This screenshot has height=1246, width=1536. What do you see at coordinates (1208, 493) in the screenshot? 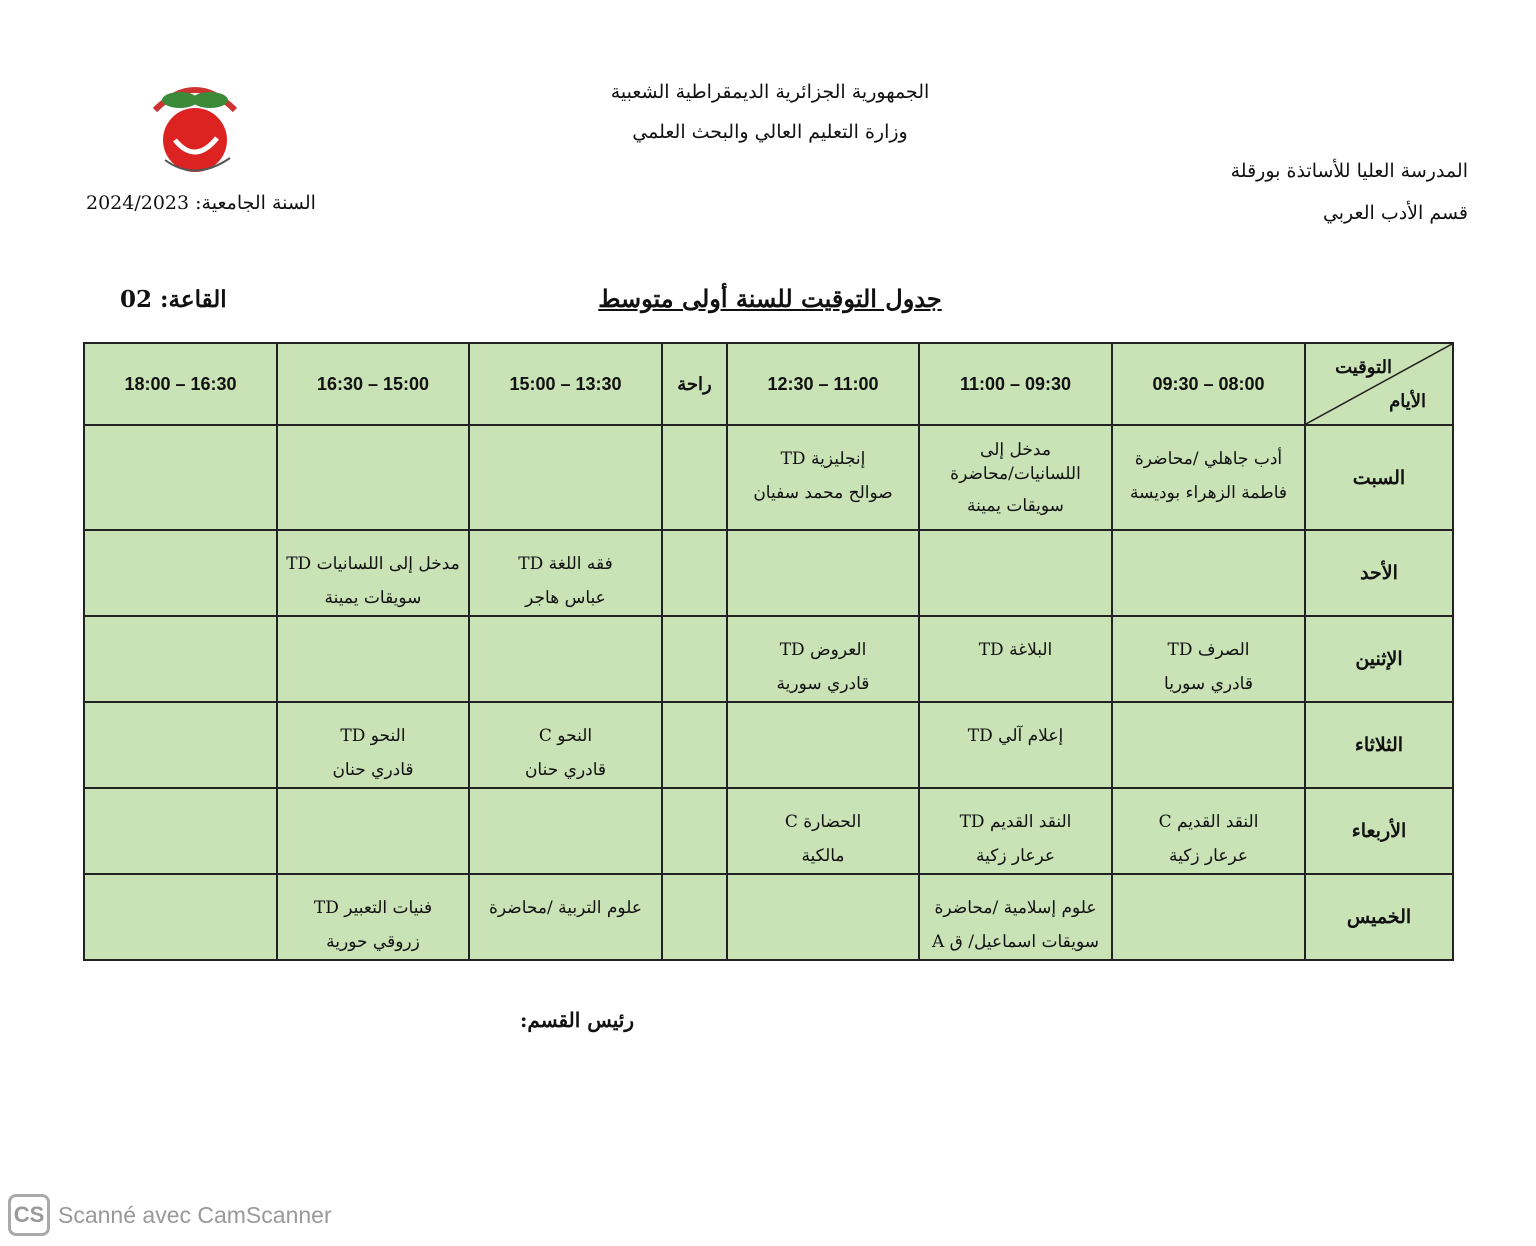
I see `teacher-name: فاطمة الزهراء بوديسة` at bounding box center [1208, 493].